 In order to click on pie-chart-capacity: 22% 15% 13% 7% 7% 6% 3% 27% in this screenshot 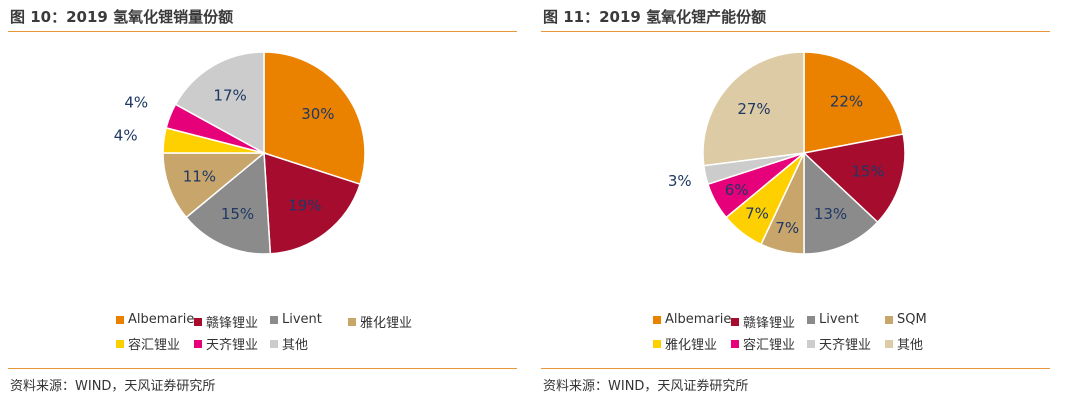, I will do `click(787, 153)`.